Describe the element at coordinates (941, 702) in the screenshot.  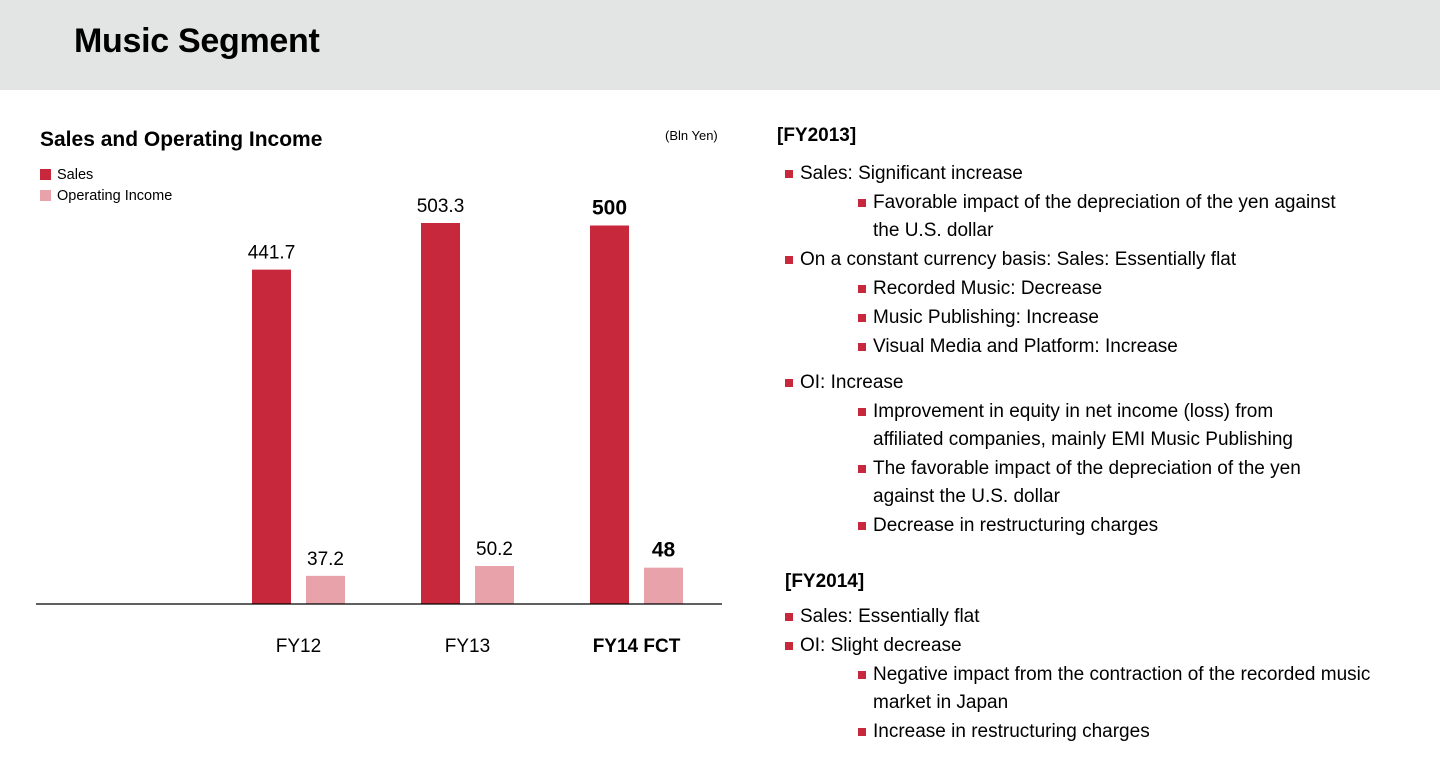
I see `list-item-line: market in Japan` at that location.